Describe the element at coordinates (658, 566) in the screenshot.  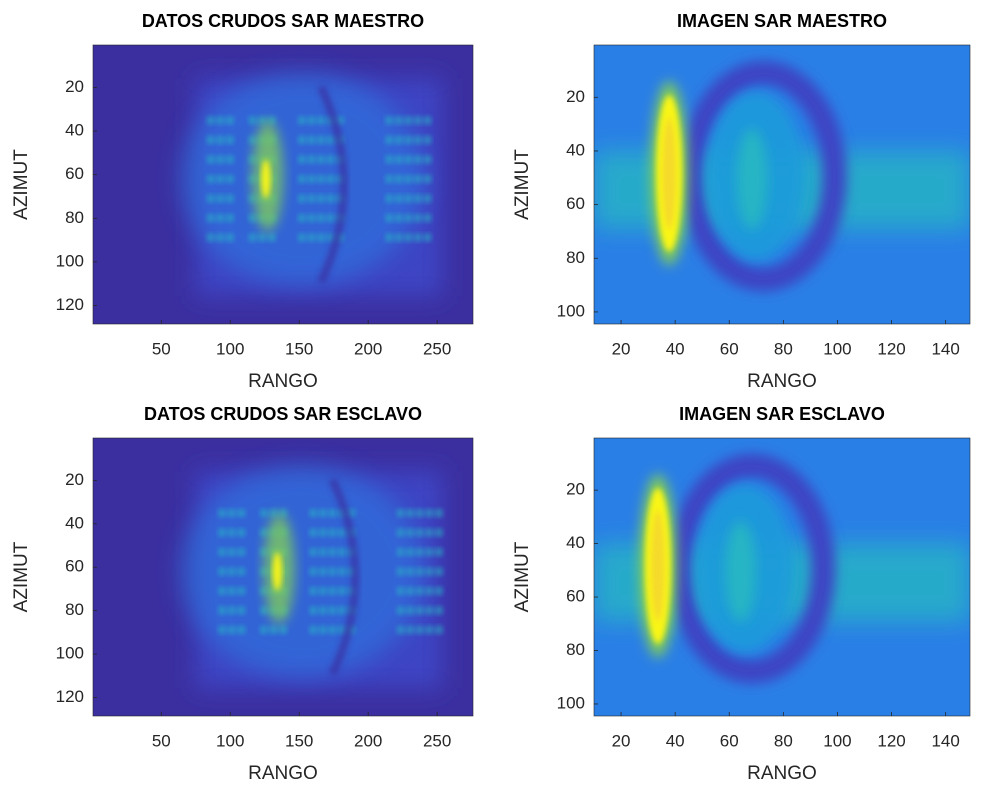
I see `heatmap-crescent-core` at that location.